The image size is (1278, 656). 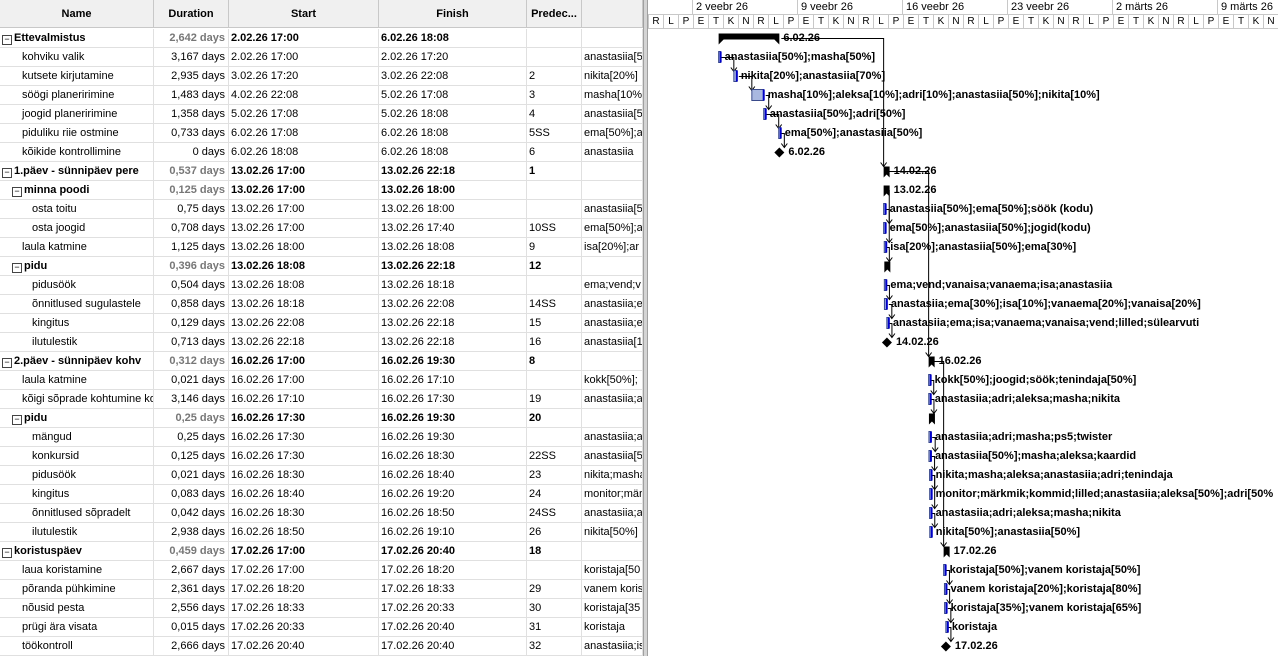 I want to click on task-start-cell: 16.02.26 17:00, so click(x=304, y=380).